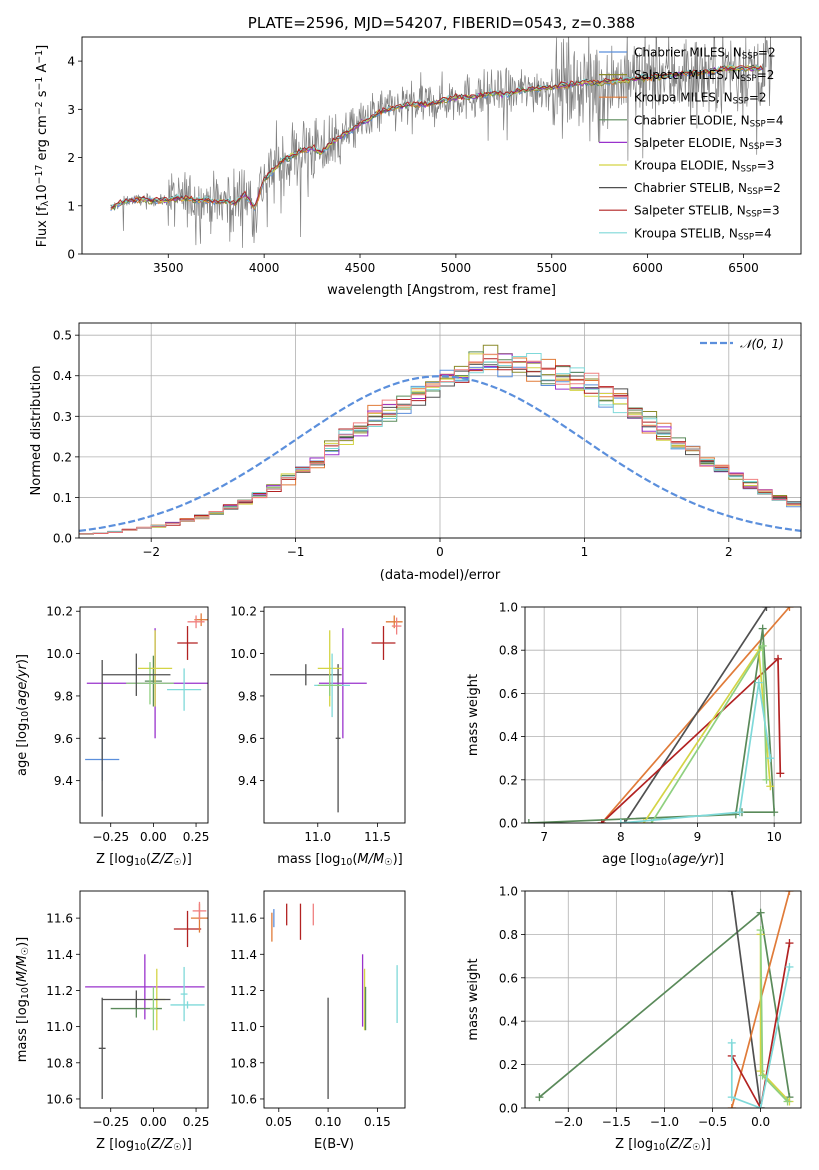 The width and height of the screenshot is (819, 1170). Describe the element at coordinates (340, 860) in the screenshot. I see `x-axis-label-4: mass [log10(M/M☉)]` at that location.